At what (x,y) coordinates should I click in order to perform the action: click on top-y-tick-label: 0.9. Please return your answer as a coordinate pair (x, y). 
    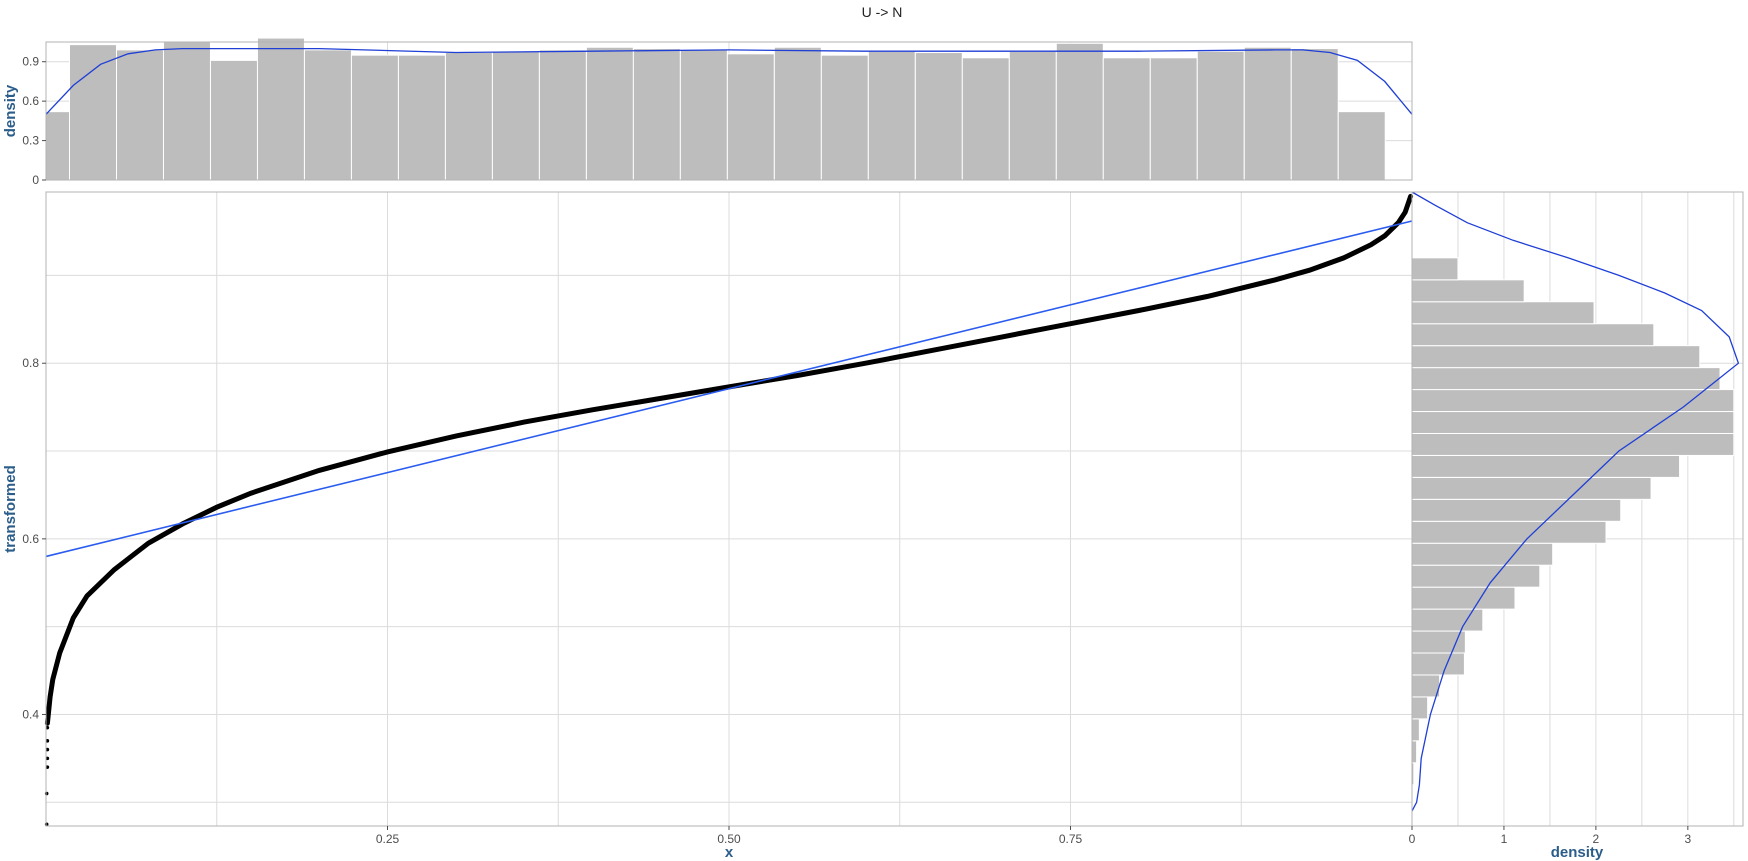
    Looking at the image, I should click on (30, 62).